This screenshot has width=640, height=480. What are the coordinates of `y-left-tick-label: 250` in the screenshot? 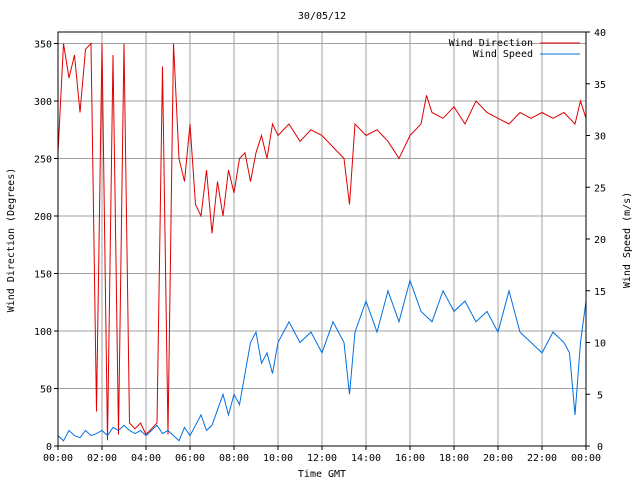 It's located at (43, 160).